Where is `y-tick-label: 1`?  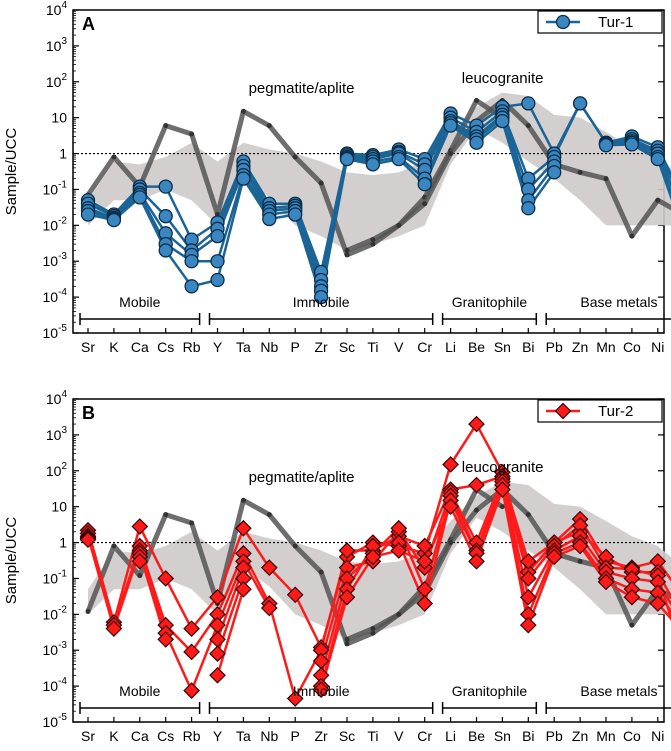
y-tick-label: 1 is located at coordinates (63, 154).